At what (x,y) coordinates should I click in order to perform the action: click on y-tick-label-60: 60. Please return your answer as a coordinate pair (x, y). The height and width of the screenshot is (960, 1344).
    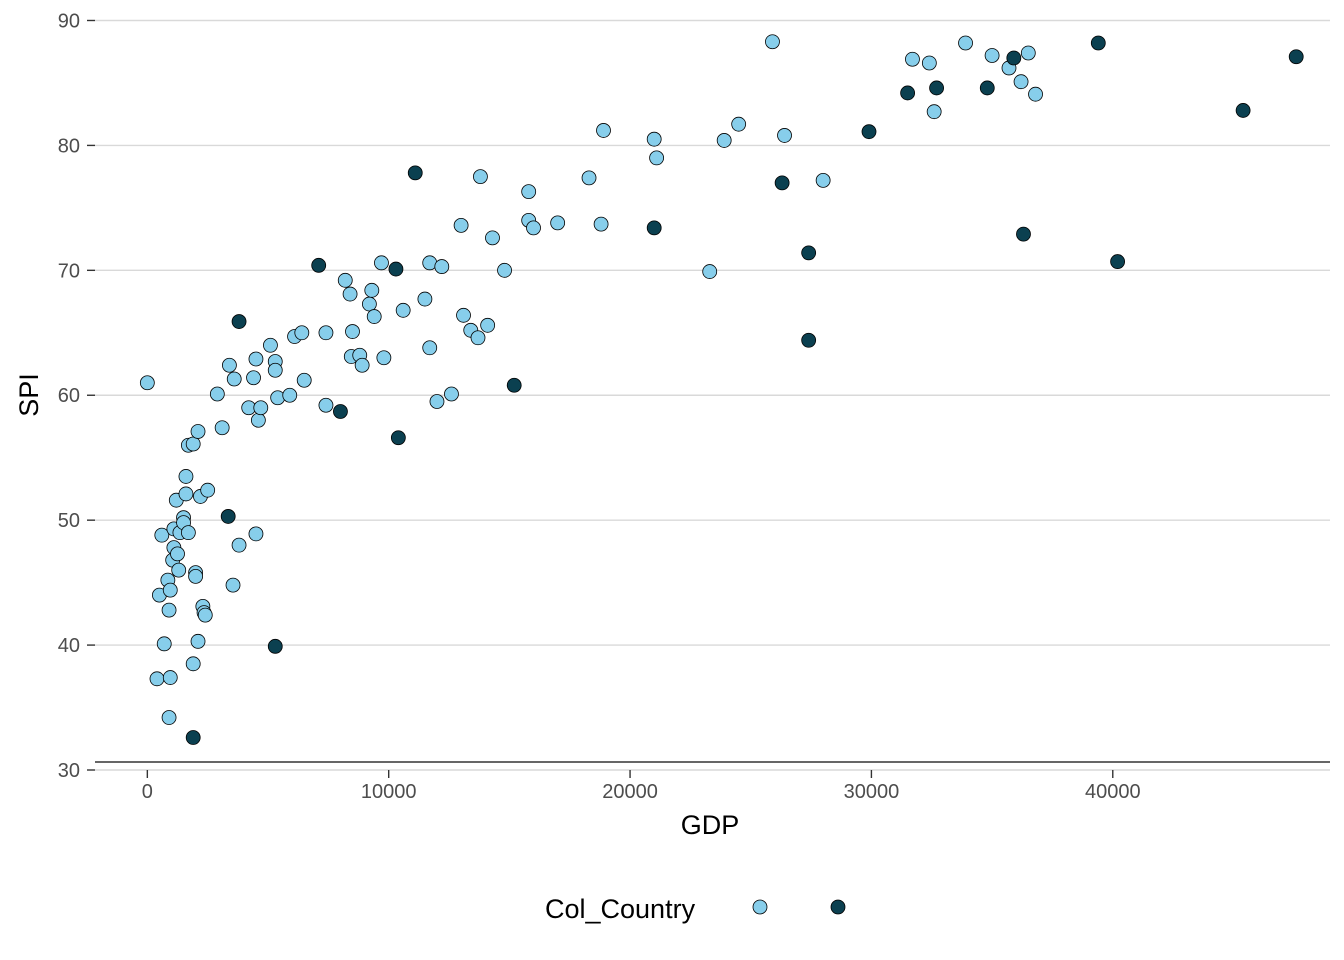
    Looking at the image, I should click on (69, 396).